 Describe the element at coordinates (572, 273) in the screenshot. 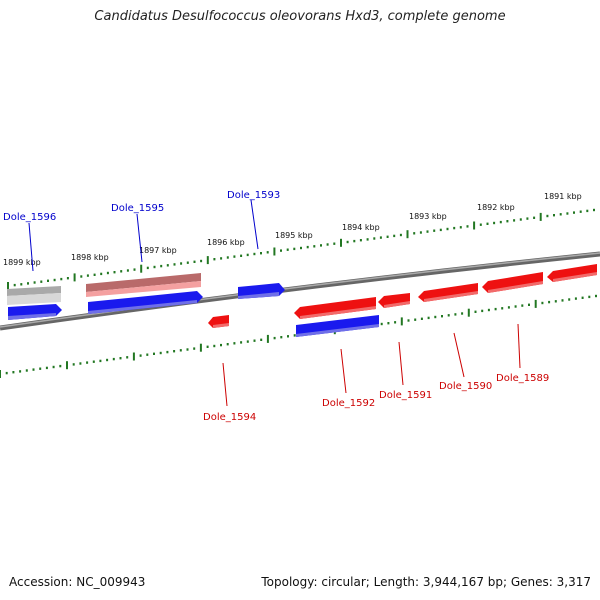

I see `gene-dole-1589b` at that location.